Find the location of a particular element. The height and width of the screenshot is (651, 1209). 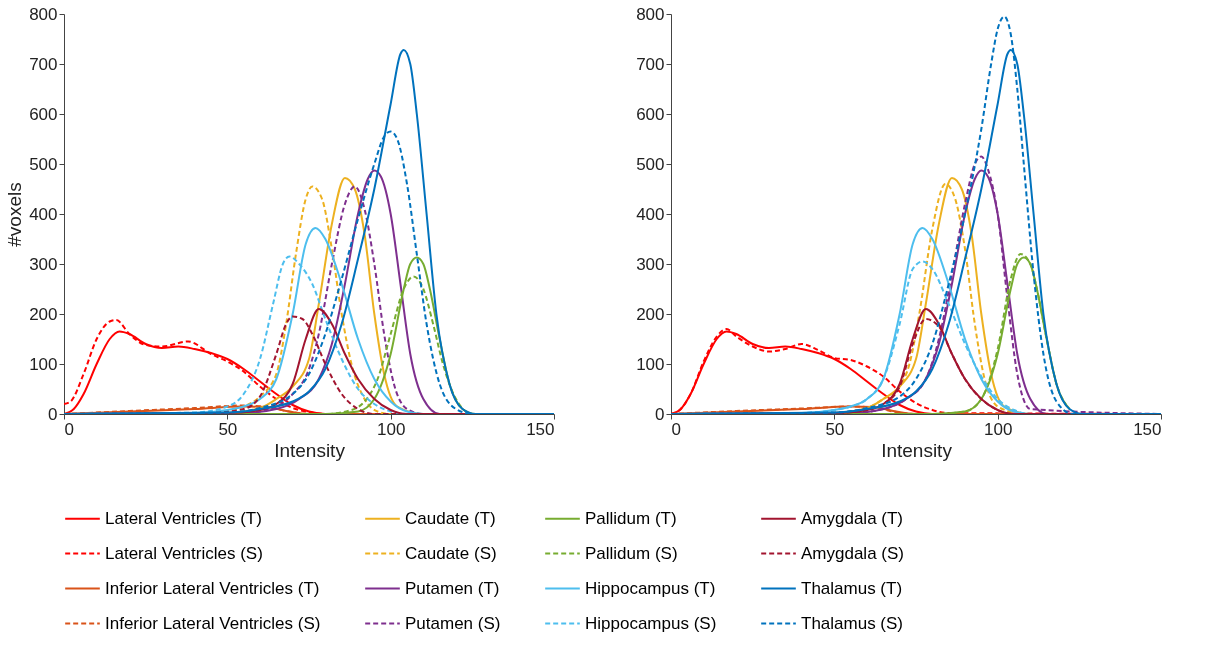

legend-label: Caudate (T) is located at coordinates (450, 518).